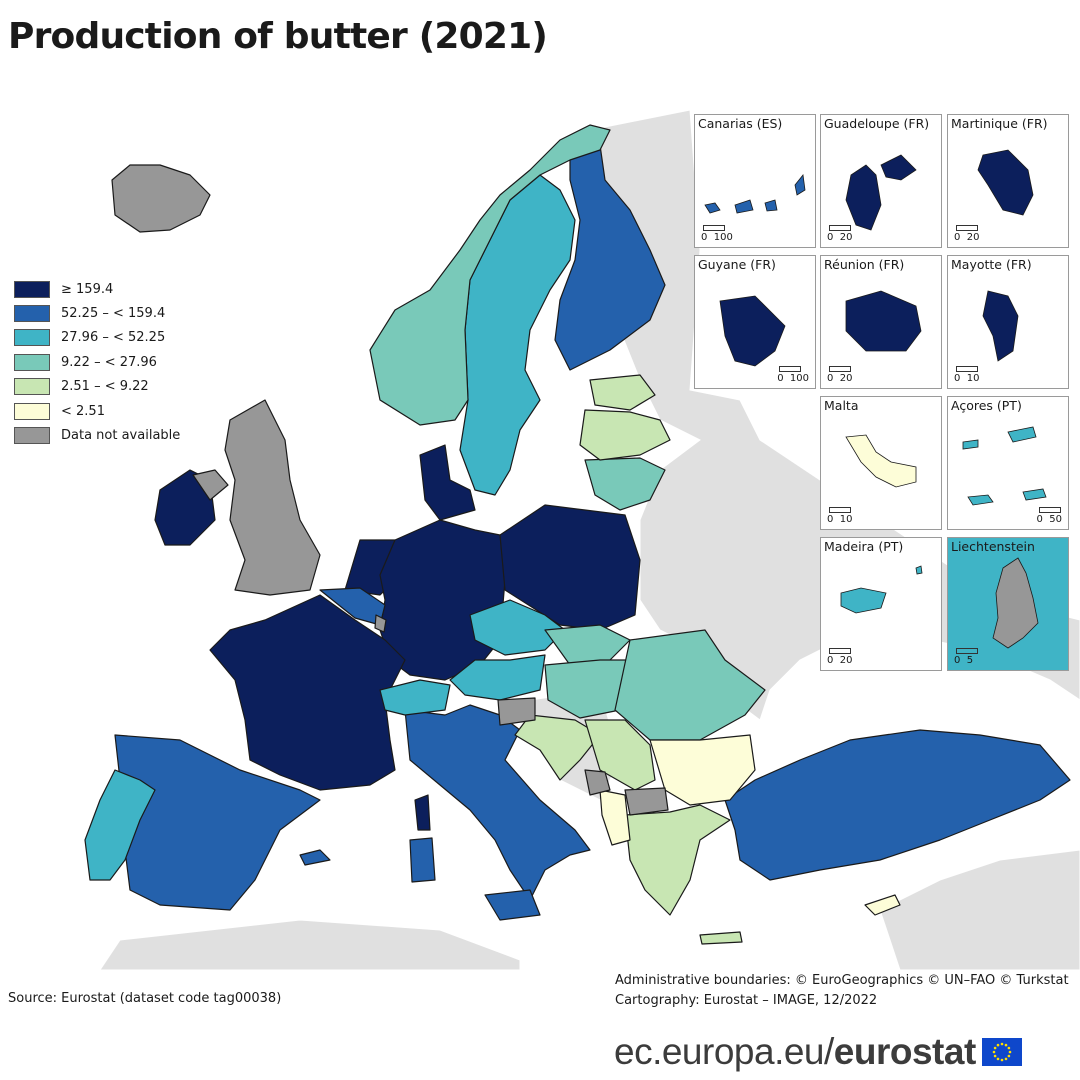  Describe the element at coordinates (380, 623) in the screenshot. I see `region-luxembourg` at that location.